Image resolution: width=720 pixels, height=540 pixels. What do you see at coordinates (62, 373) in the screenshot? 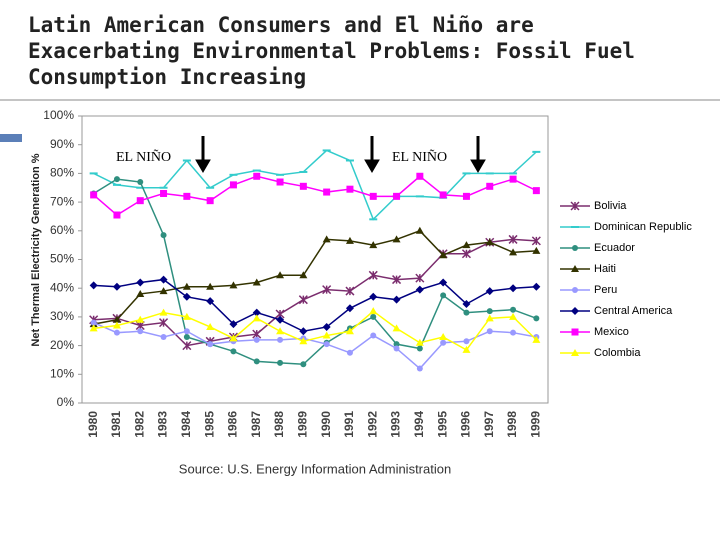
I see `y-tick-label: 10%` at bounding box center [62, 373].